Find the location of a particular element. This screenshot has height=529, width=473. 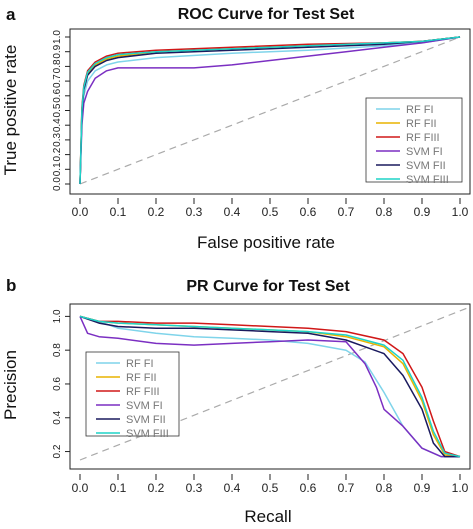

pr-y-axis-label: Precision is located at coordinates (10, 385).